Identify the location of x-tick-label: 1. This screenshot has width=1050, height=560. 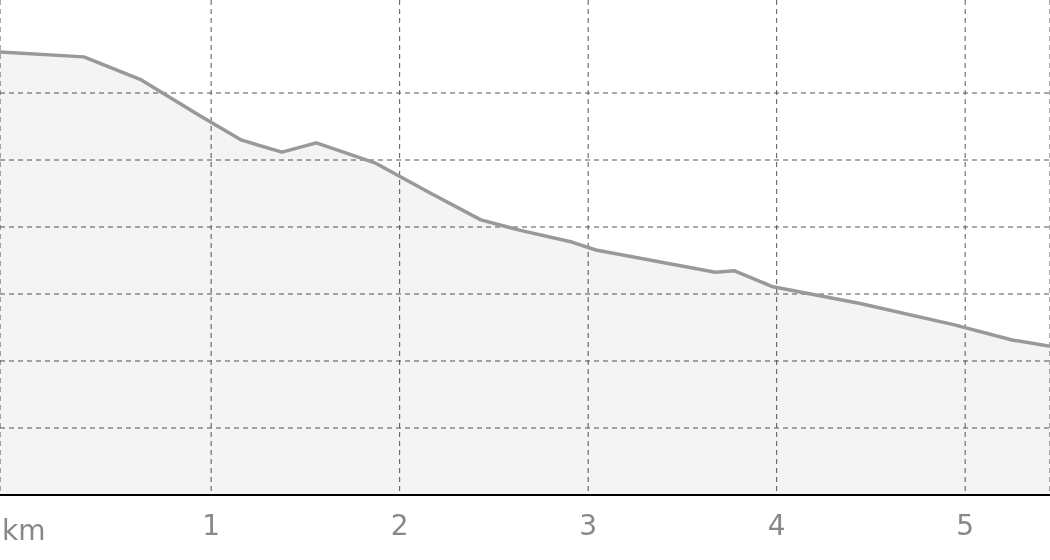
(211, 525).